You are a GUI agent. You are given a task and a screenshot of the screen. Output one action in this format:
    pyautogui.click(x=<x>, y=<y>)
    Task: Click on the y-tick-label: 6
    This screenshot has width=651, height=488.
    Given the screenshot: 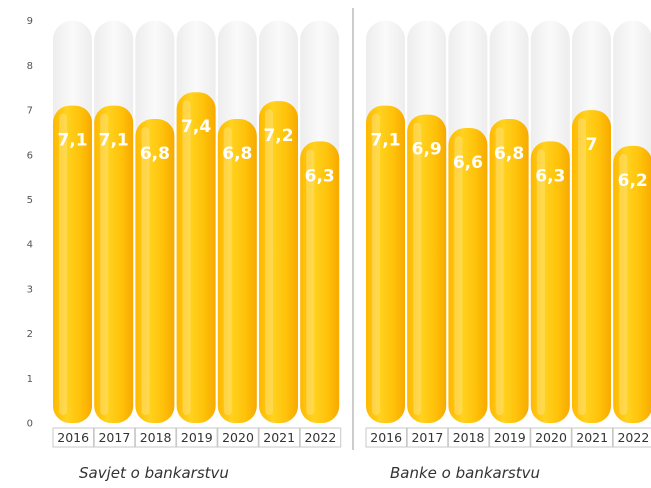 What is the action you would take?
    pyautogui.click(x=30, y=155)
    